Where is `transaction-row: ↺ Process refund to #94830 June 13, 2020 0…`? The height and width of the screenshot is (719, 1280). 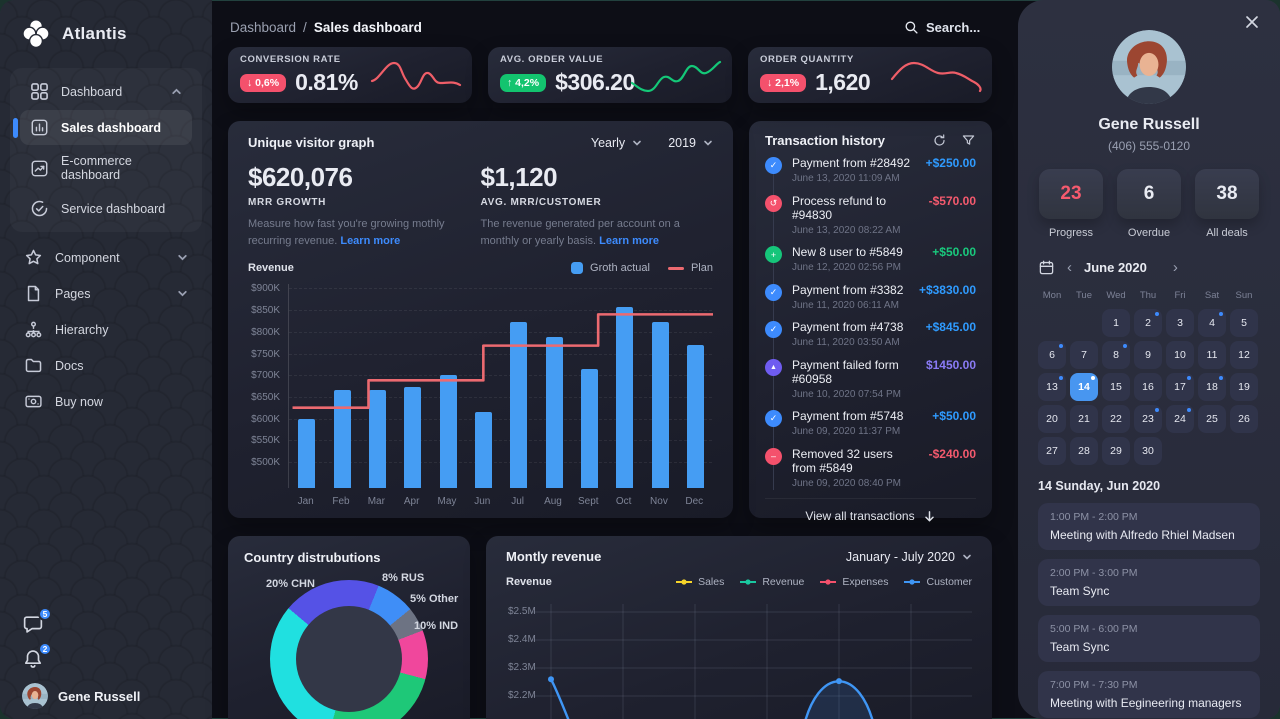 transaction-row: ↺ Process refund to #94830 June 13, 2020 0… is located at coordinates (870, 215).